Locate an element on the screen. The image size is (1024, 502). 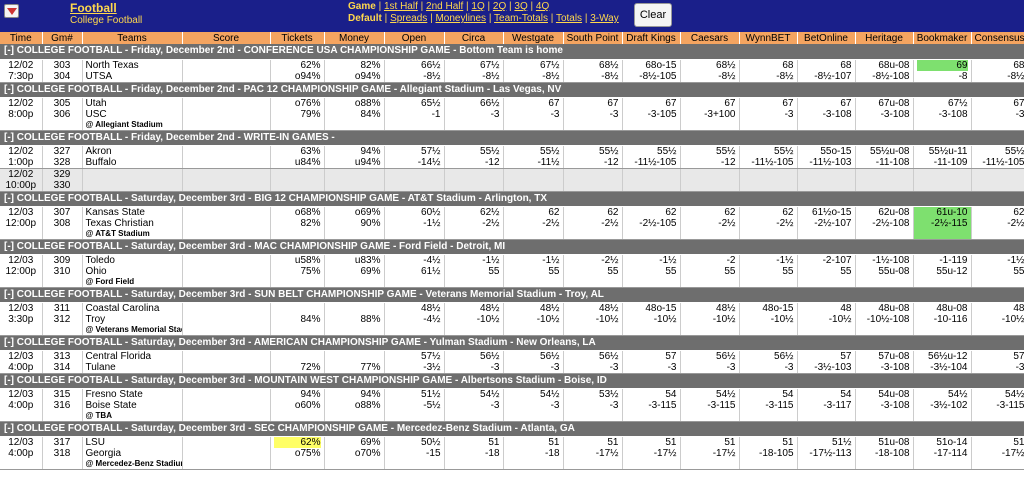
odds-cell-heritage: -1½-108 55u-08 is located at coordinates (884, 271).